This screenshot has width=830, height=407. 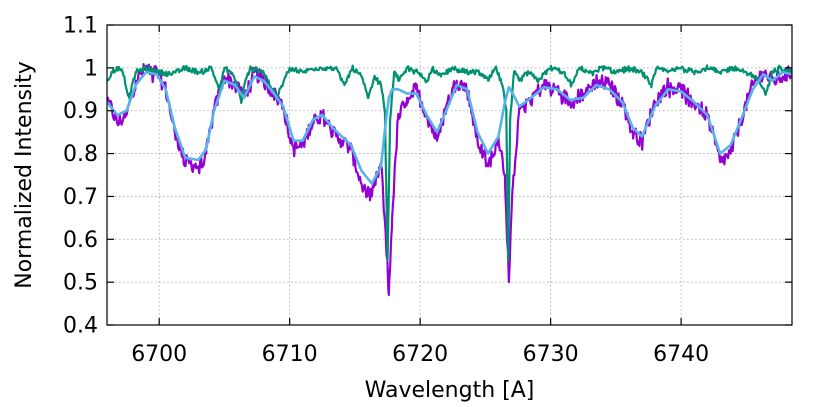 I want to click on y-tick-label: 0.9, so click(x=80, y=111).